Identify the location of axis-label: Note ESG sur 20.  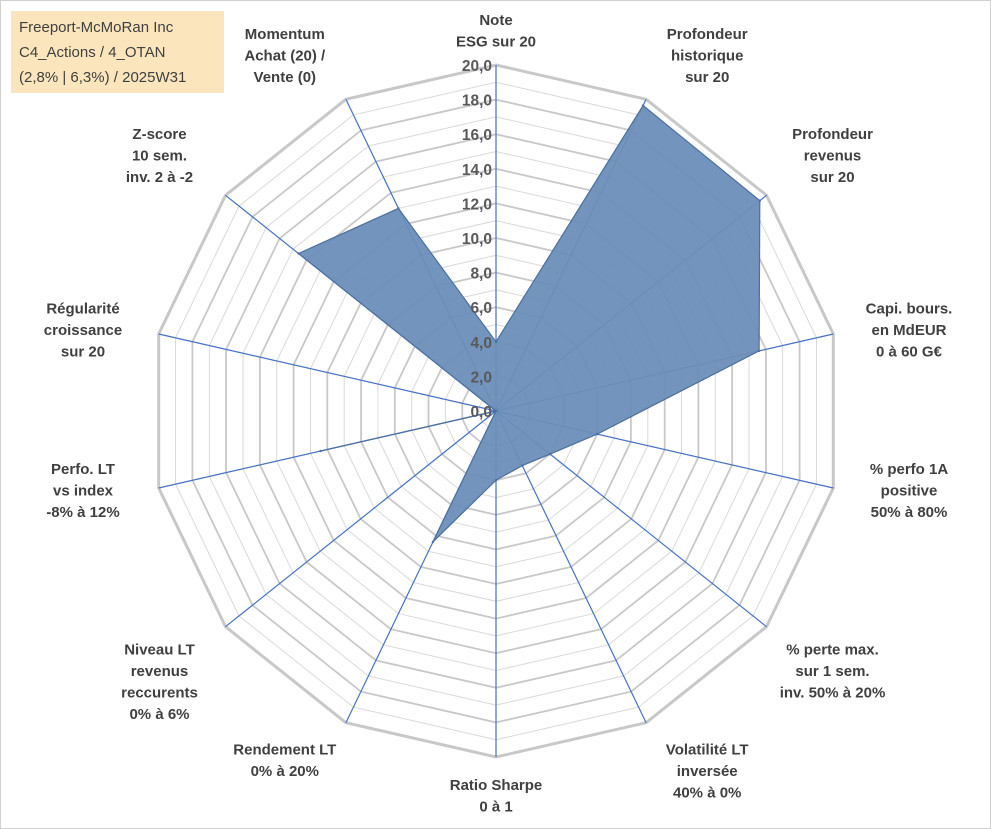
(496, 31).